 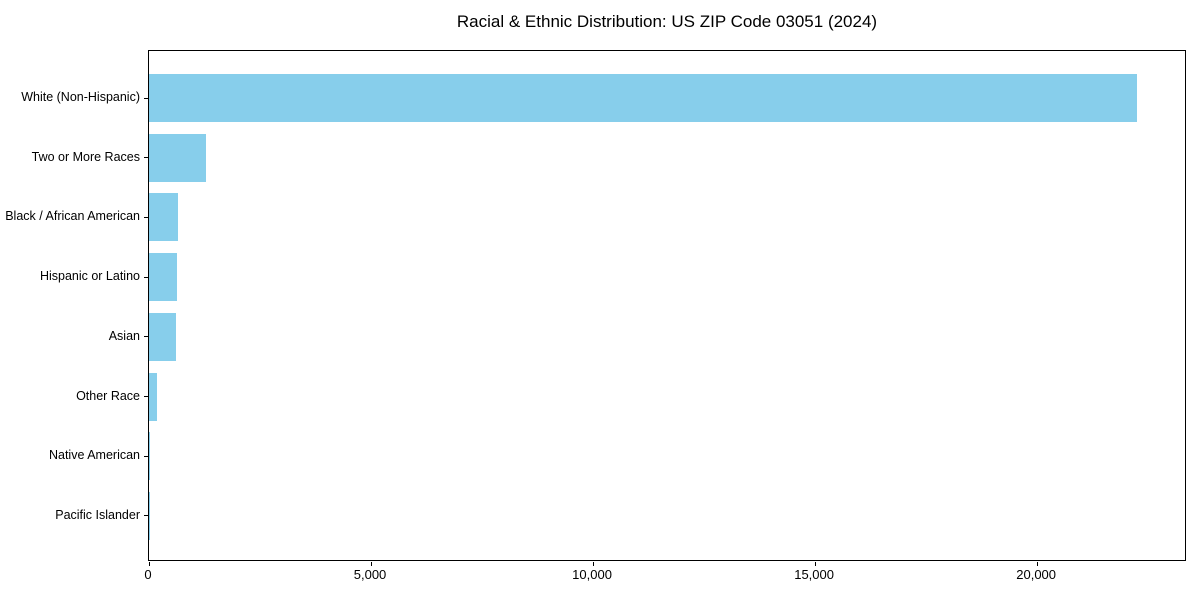 I want to click on bar-black-african-american, so click(x=163, y=217).